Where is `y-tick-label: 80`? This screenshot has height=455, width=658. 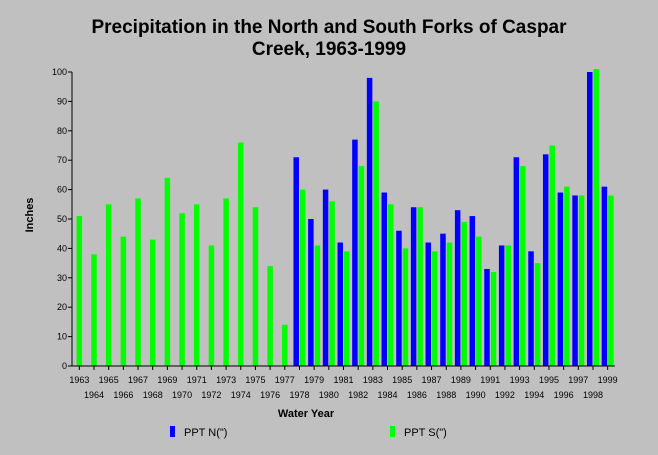 y-tick-label: 80 is located at coordinates (62, 131).